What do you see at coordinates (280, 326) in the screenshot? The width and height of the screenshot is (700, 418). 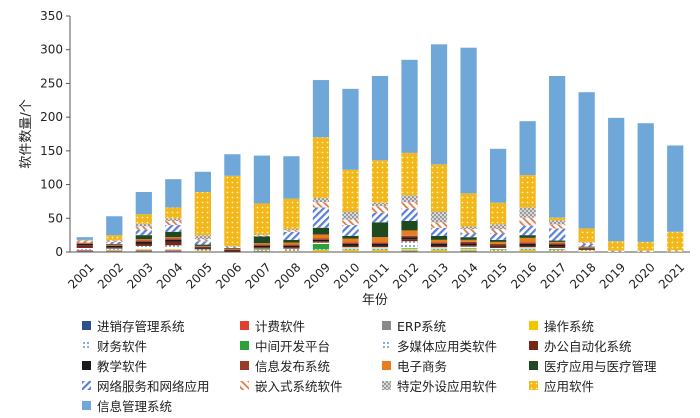 I see `legend-label: 计费软件` at bounding box center [280, 326].